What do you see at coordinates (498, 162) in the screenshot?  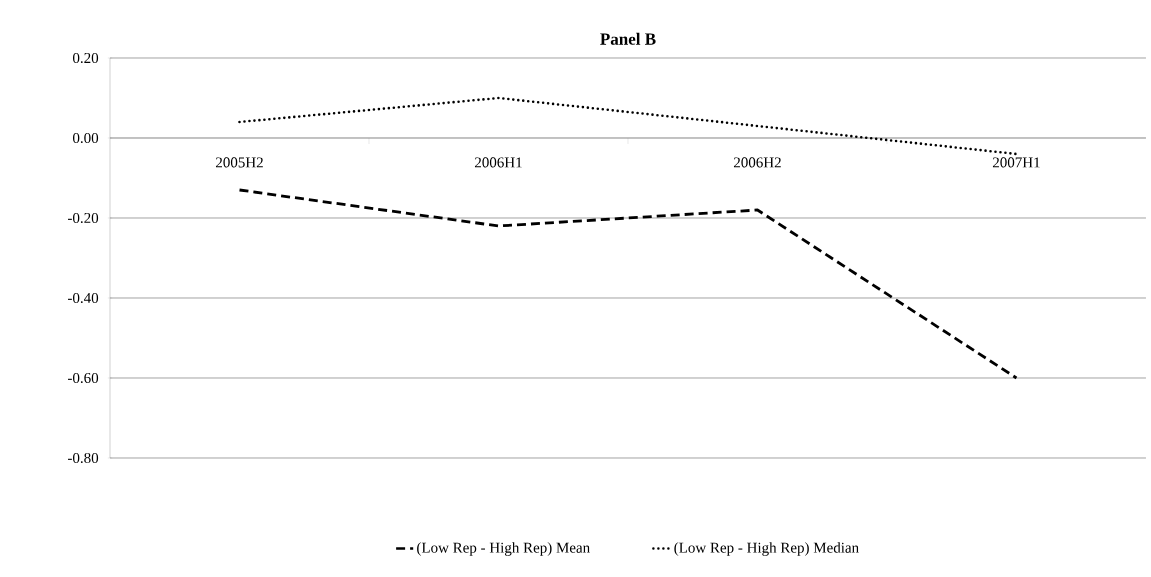 I see `x-tick-label: 2006H1` at bounding box center [498, 162].